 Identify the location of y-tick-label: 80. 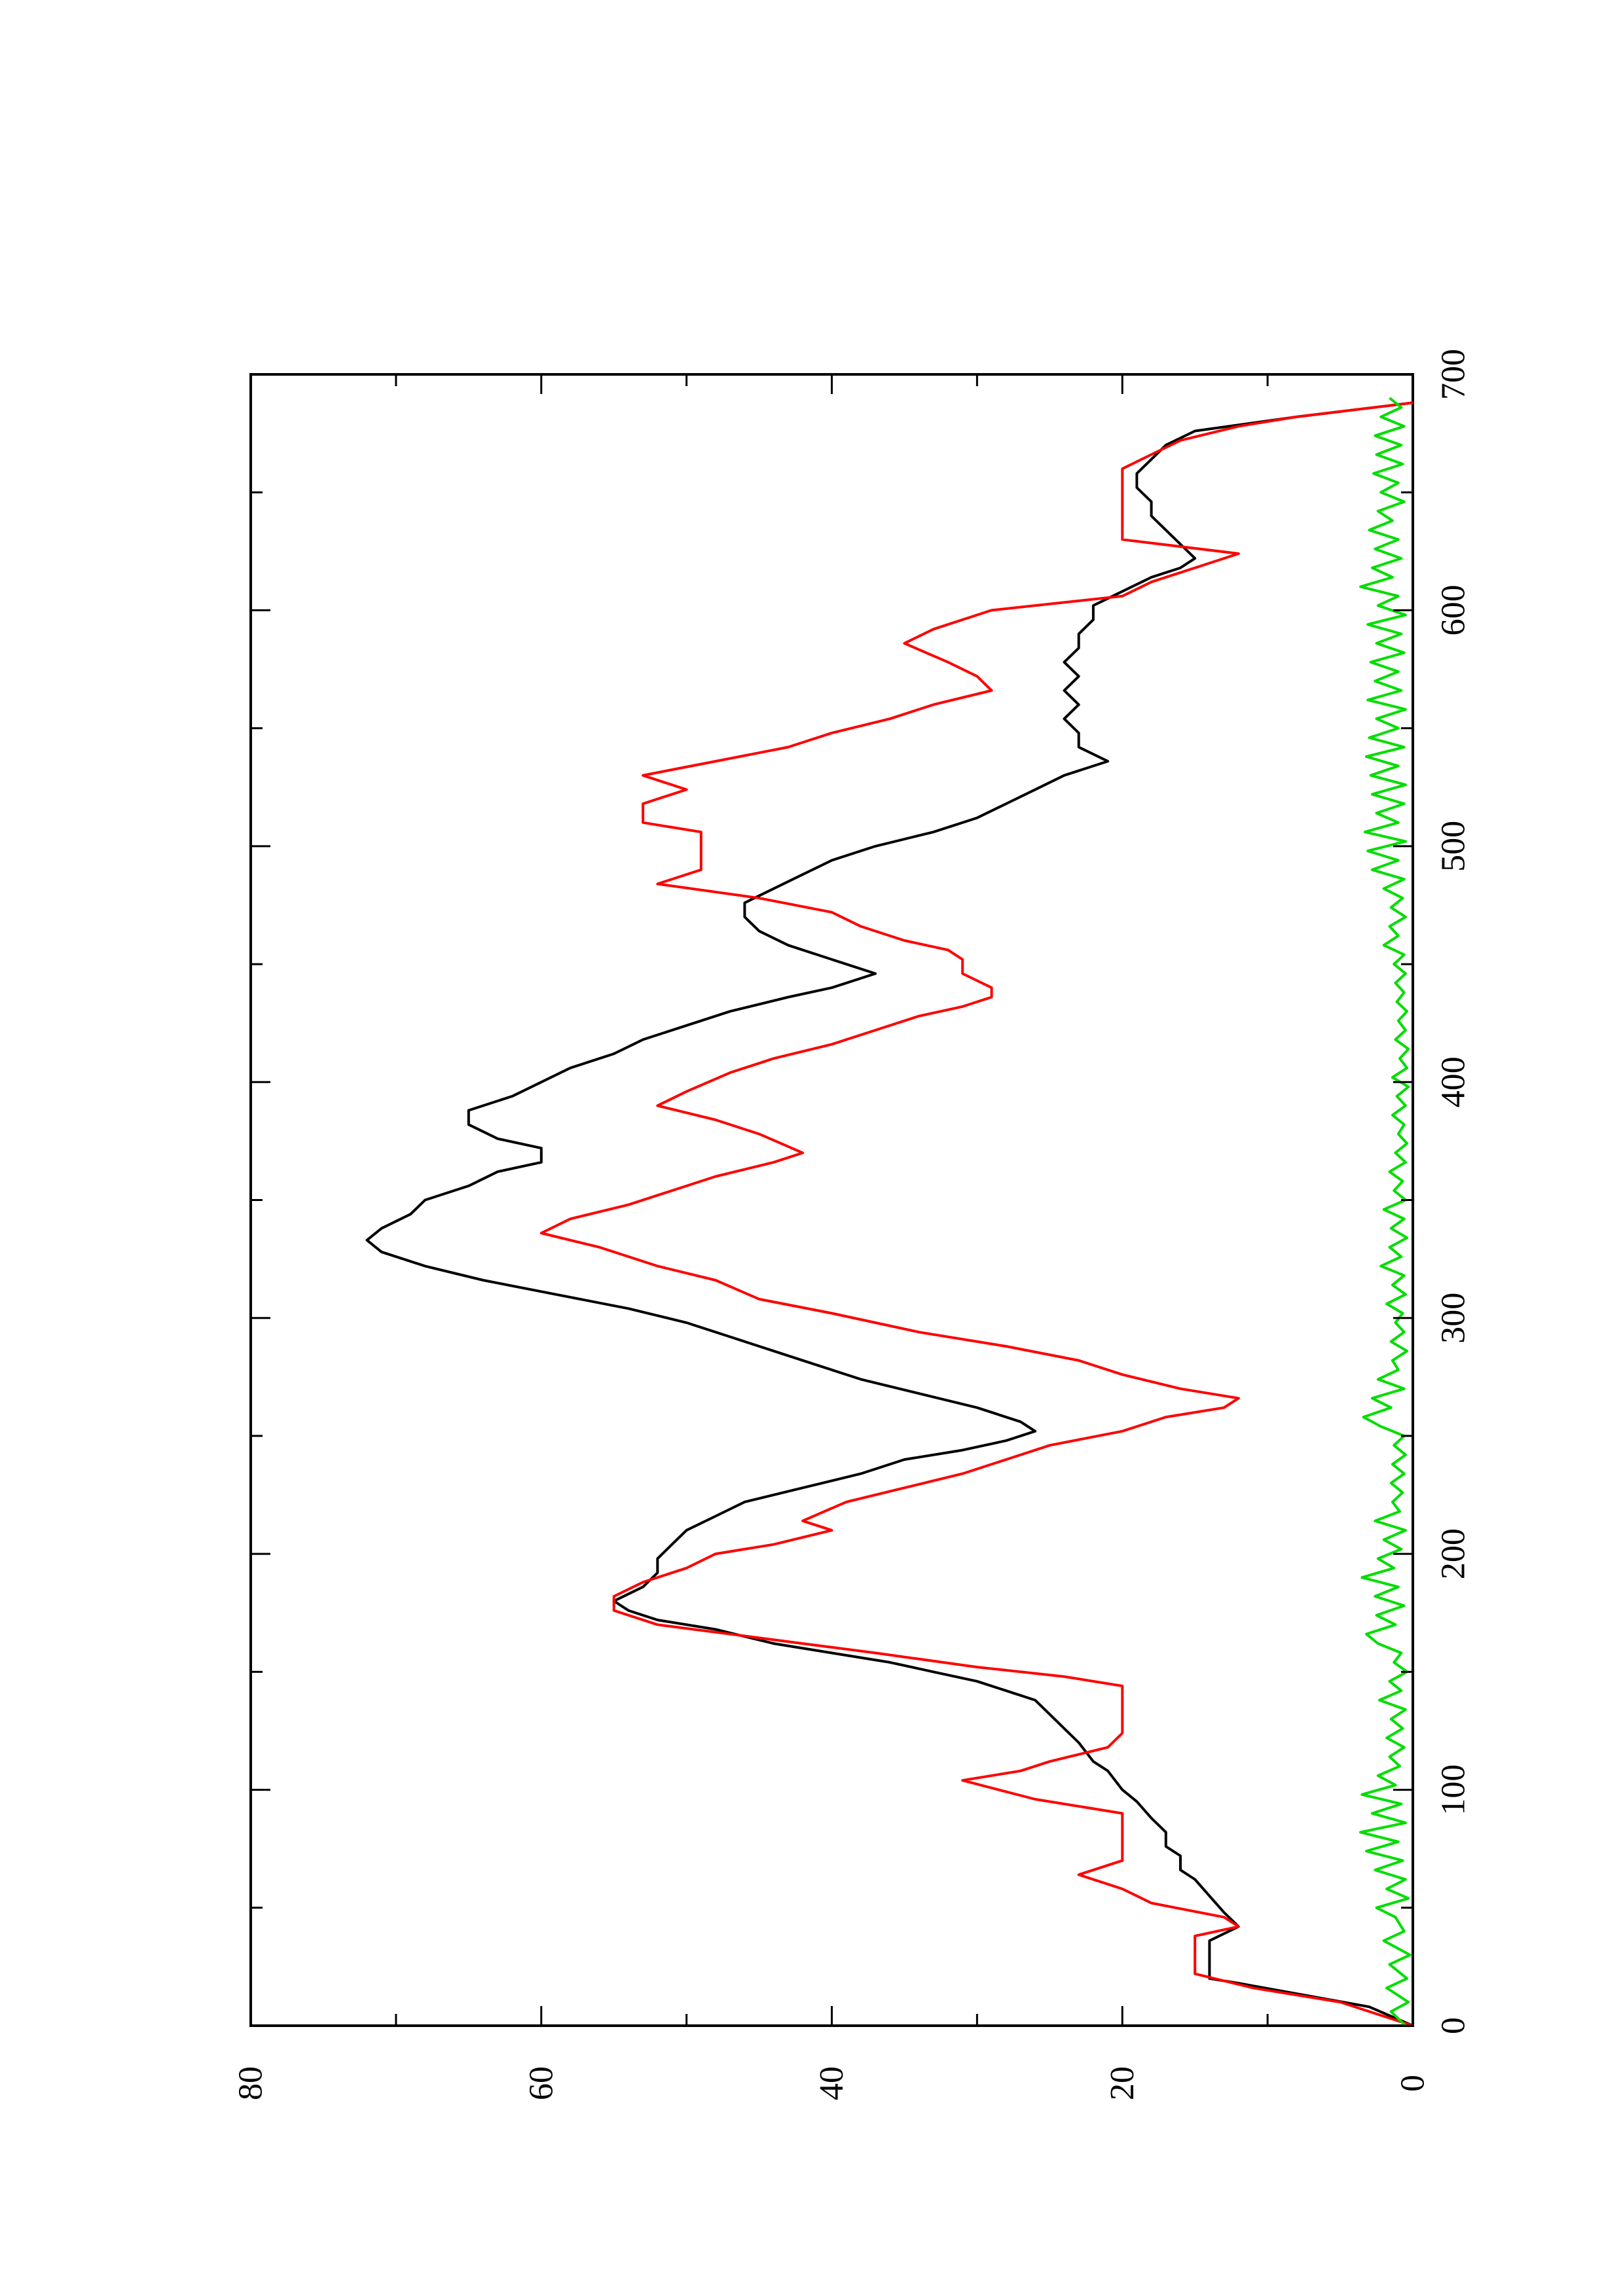
(251, 2083).